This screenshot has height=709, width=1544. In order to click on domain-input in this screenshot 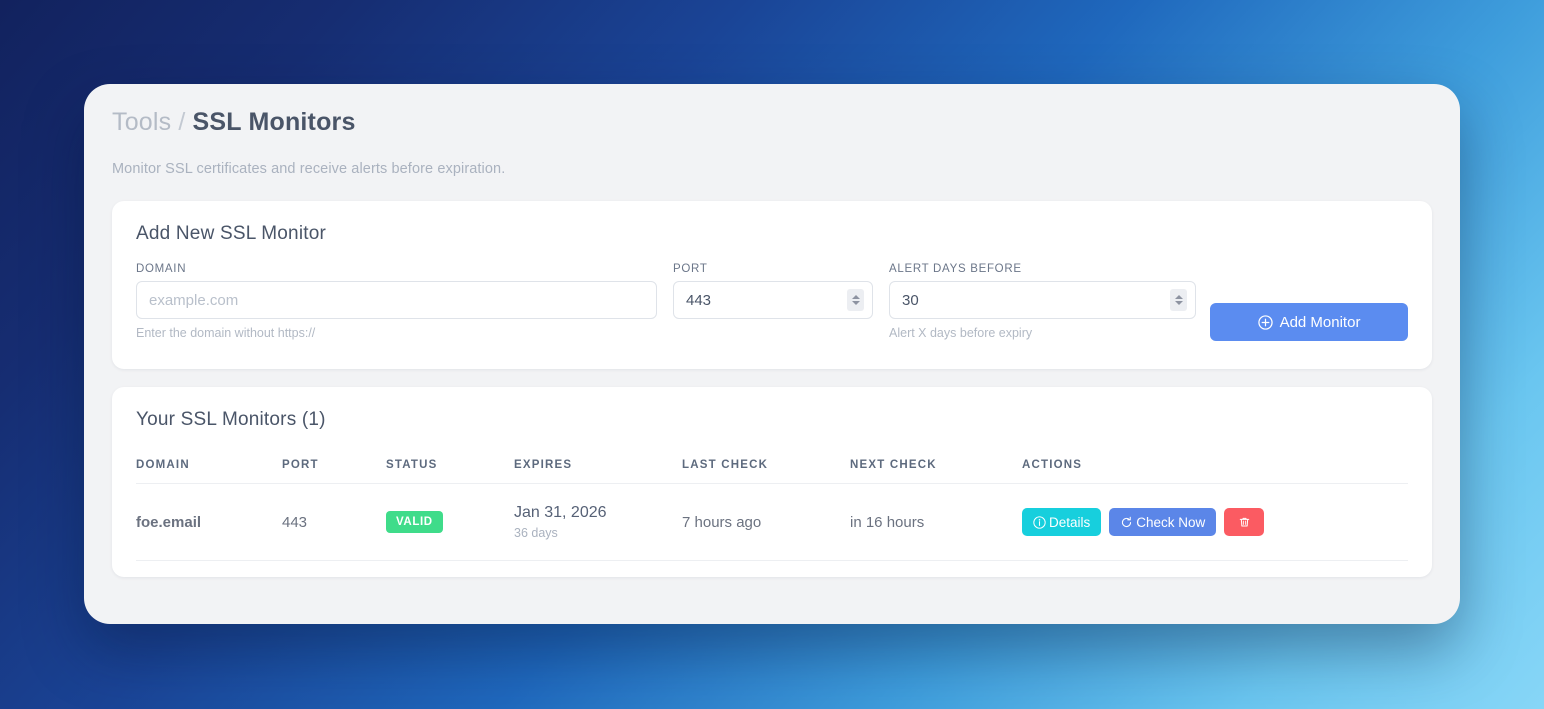, I will do `click(396, 300)`.